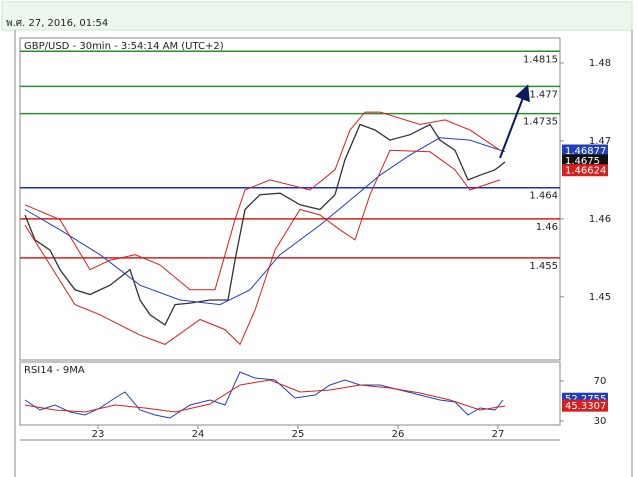 This screenshot has width=637, height=477. Describe the element at coordinates (543, 94) in the screenshot. I see `level-label: 1.477` at that location.